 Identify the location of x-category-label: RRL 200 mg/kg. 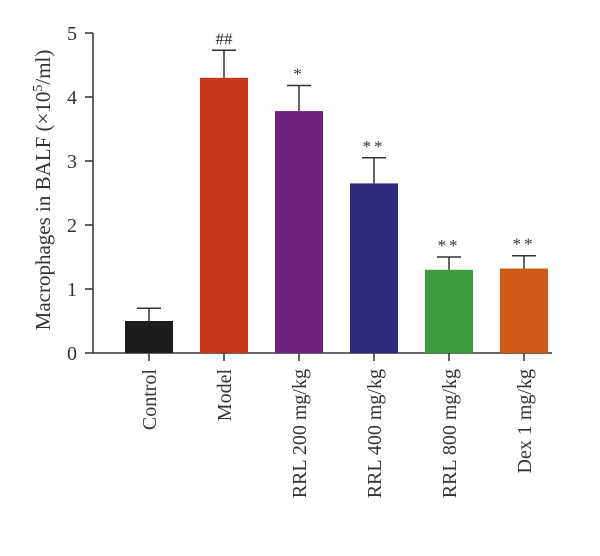
(300, 433).